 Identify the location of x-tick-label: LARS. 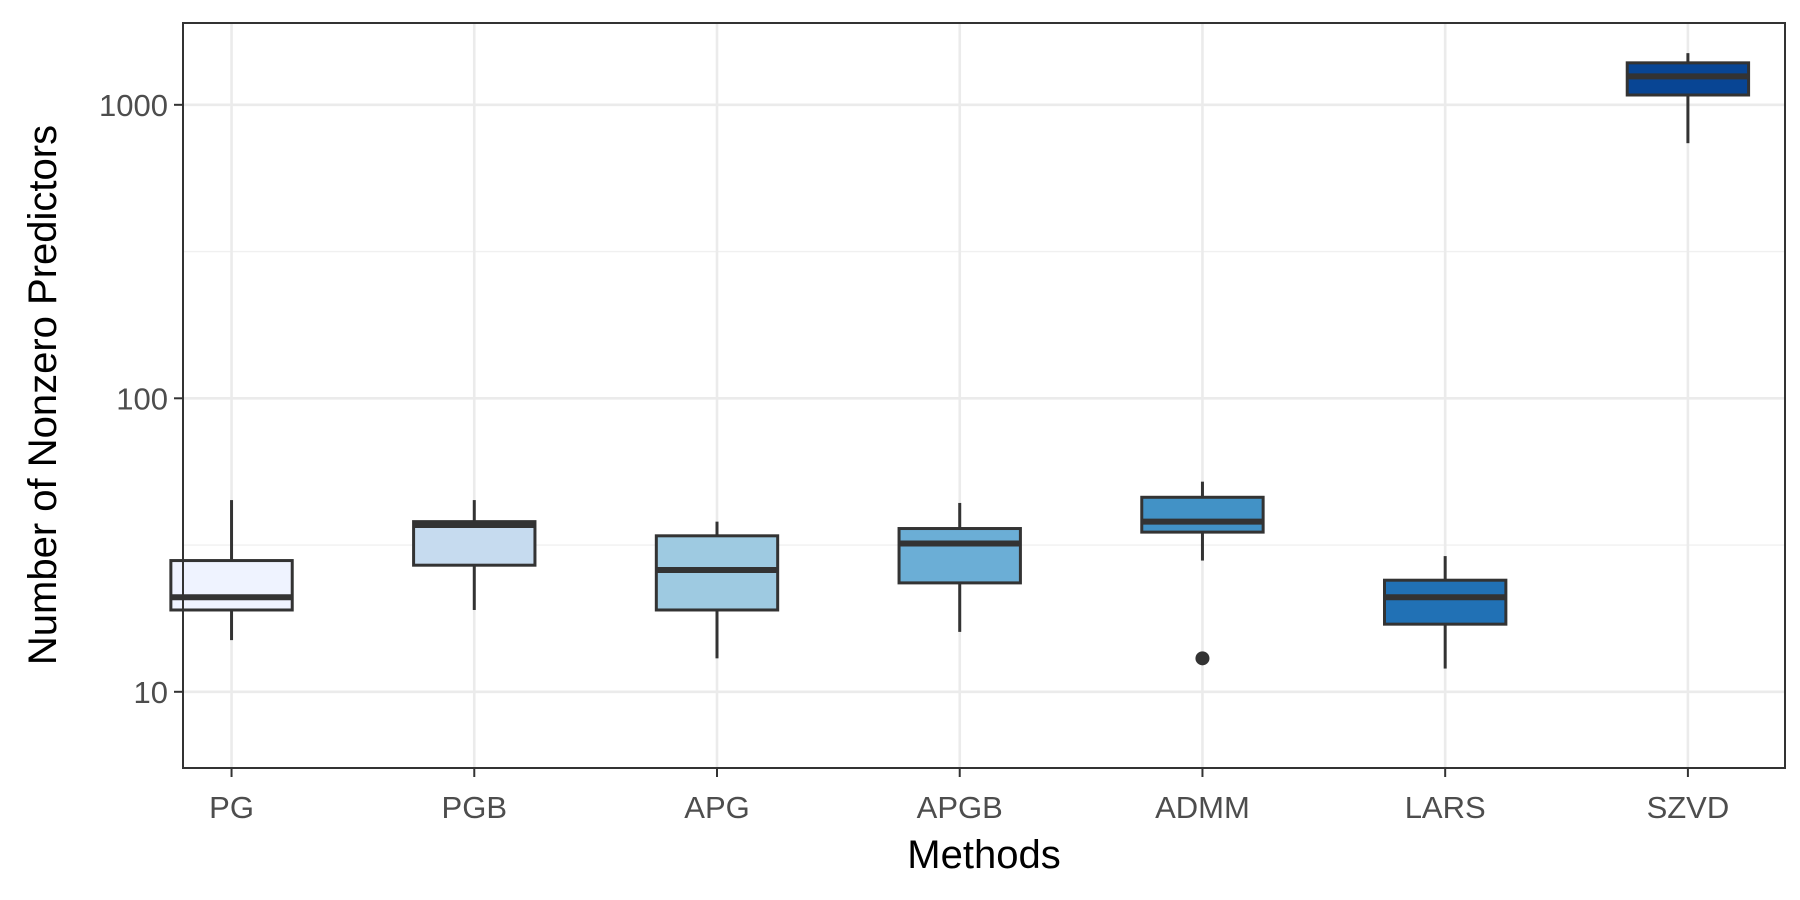
(1445, 807).